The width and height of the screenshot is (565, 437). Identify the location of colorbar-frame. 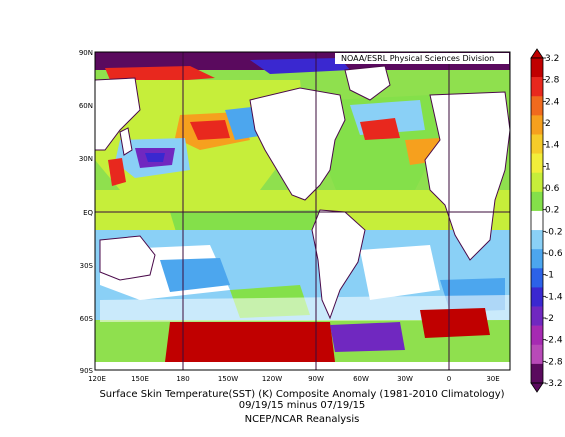
(537, 220).